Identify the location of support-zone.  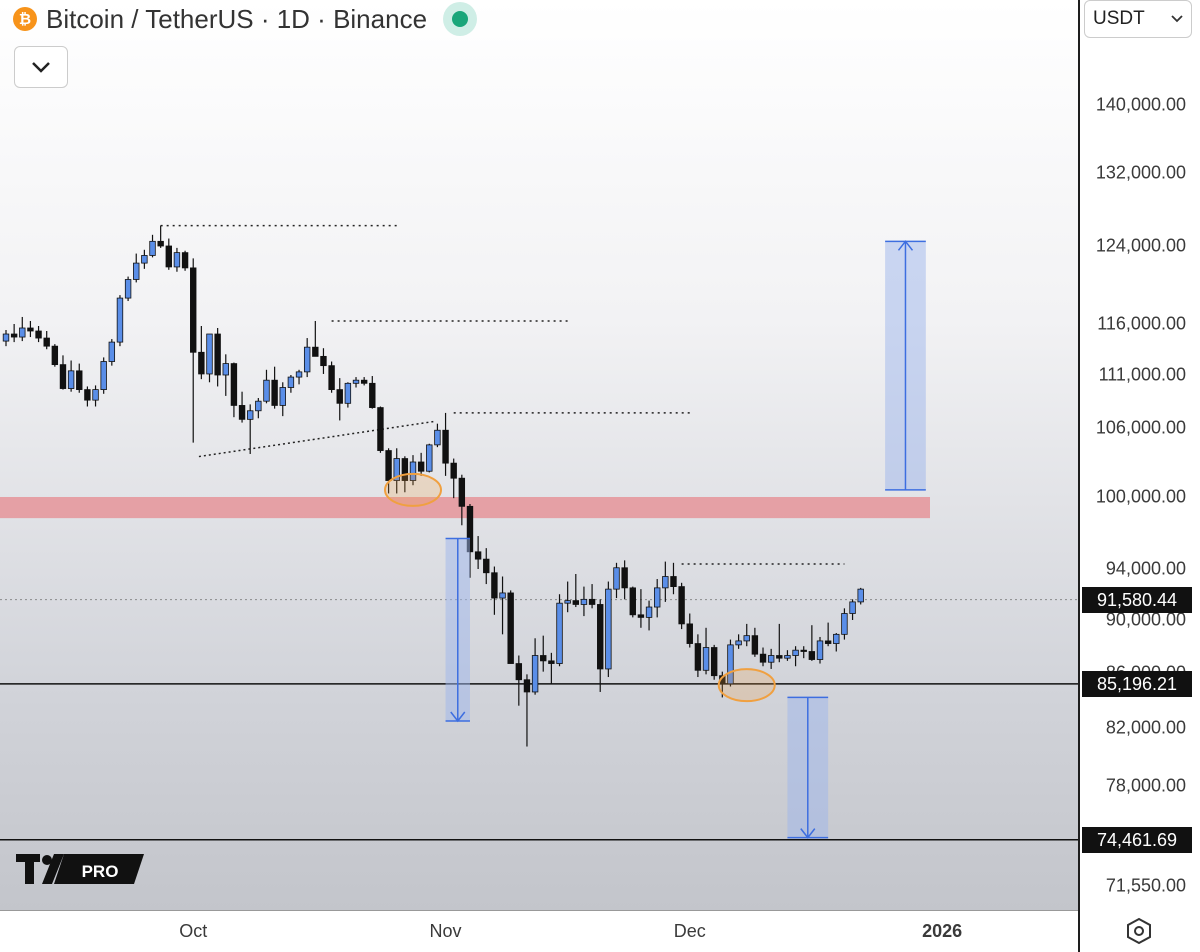
(465, 508).